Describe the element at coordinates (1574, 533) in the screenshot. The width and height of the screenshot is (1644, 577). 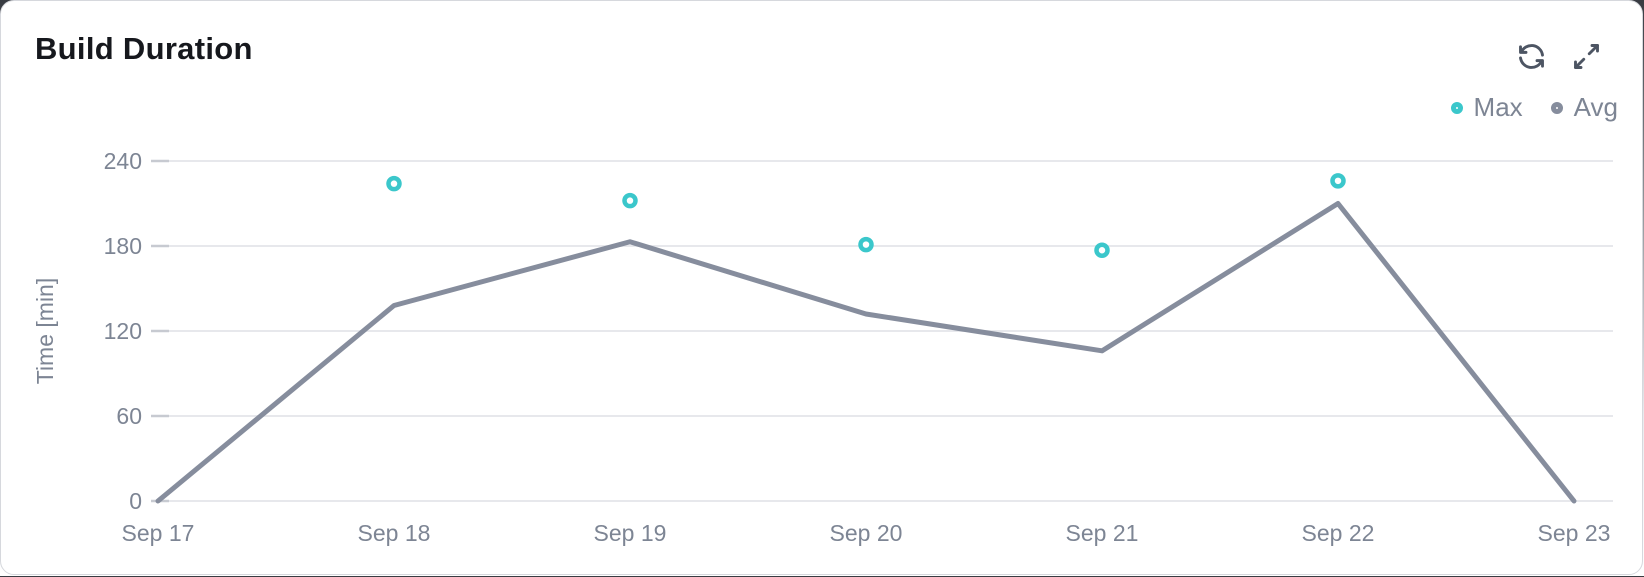
I see `x-tick-label: Sep 23` at that location.